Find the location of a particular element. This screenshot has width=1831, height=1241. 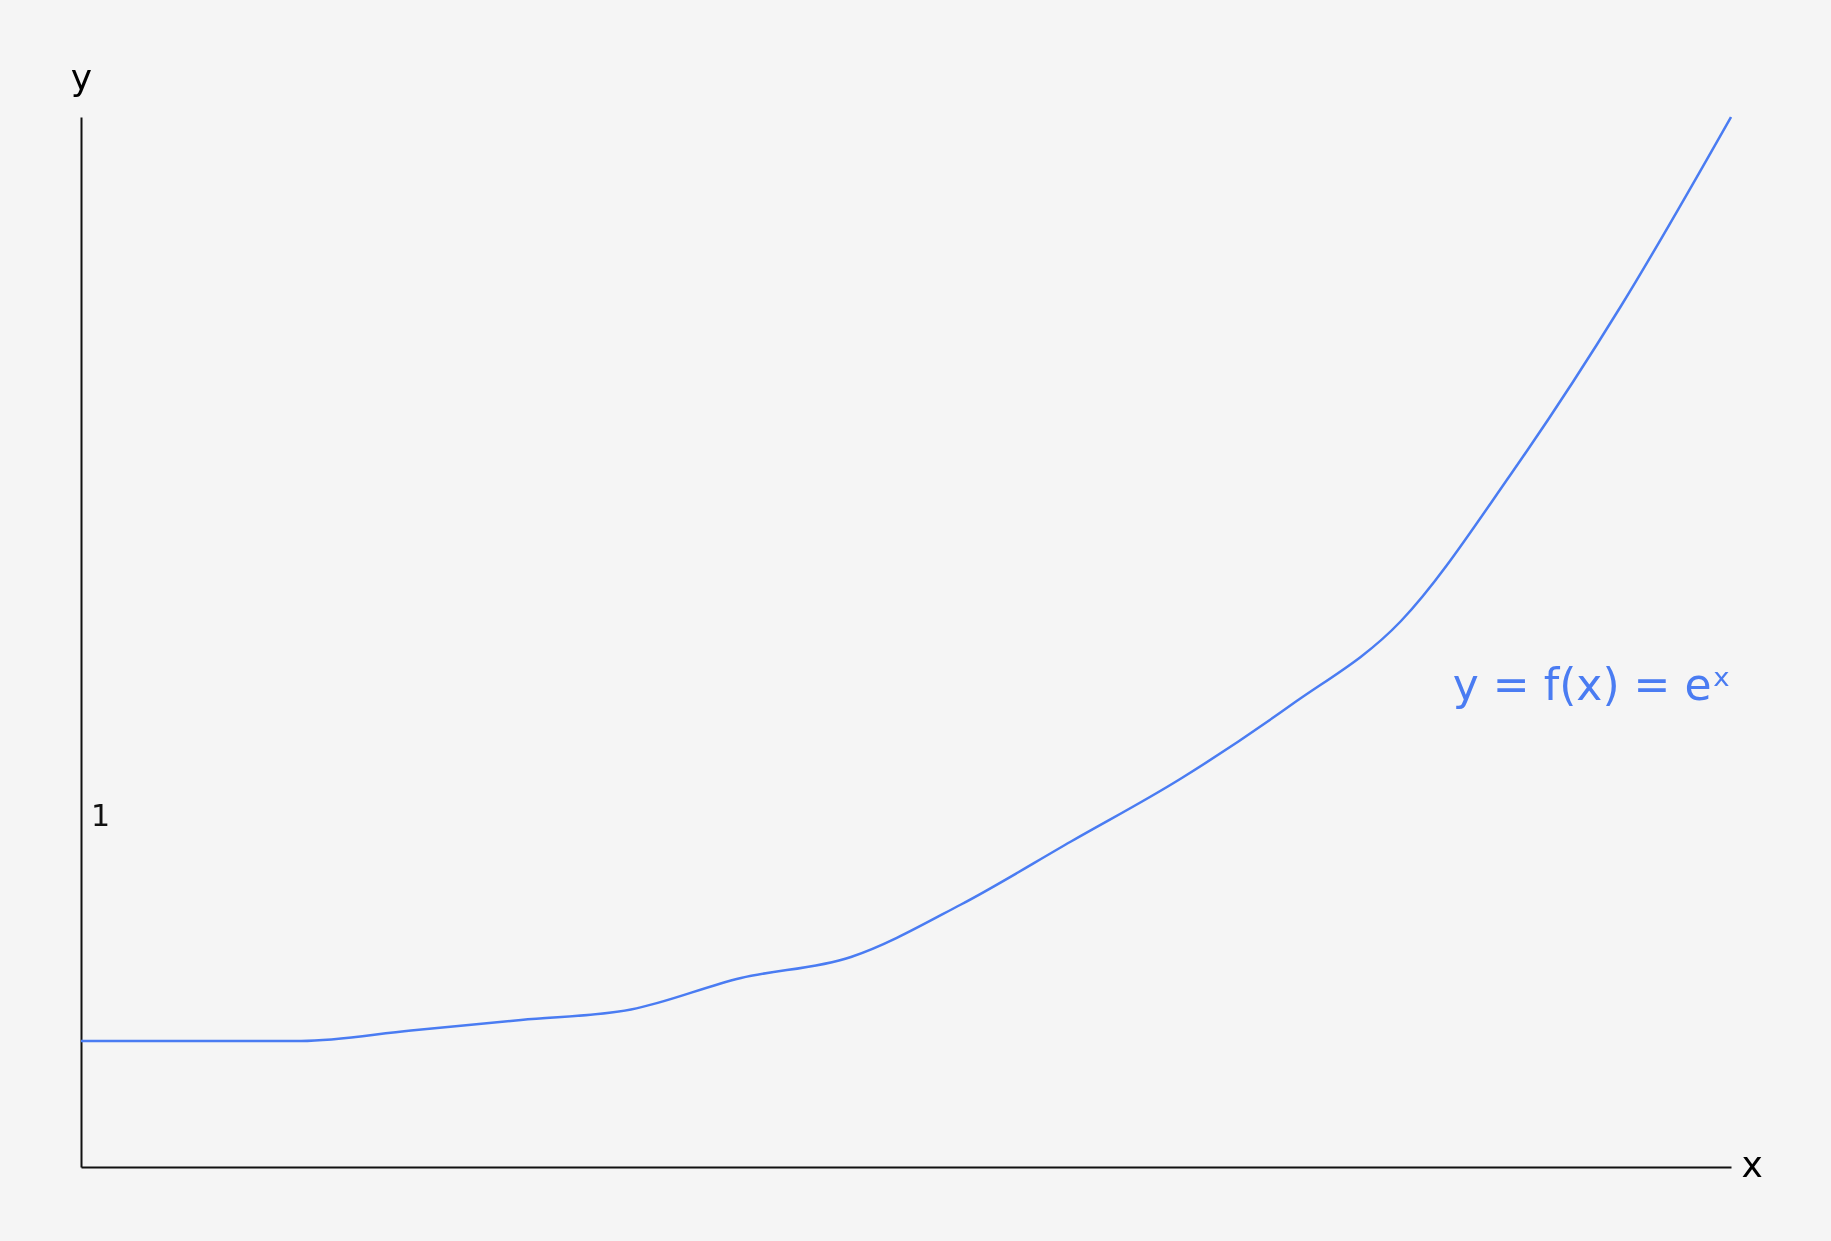

y-axis-title: y is located at coordinates (81, 77).